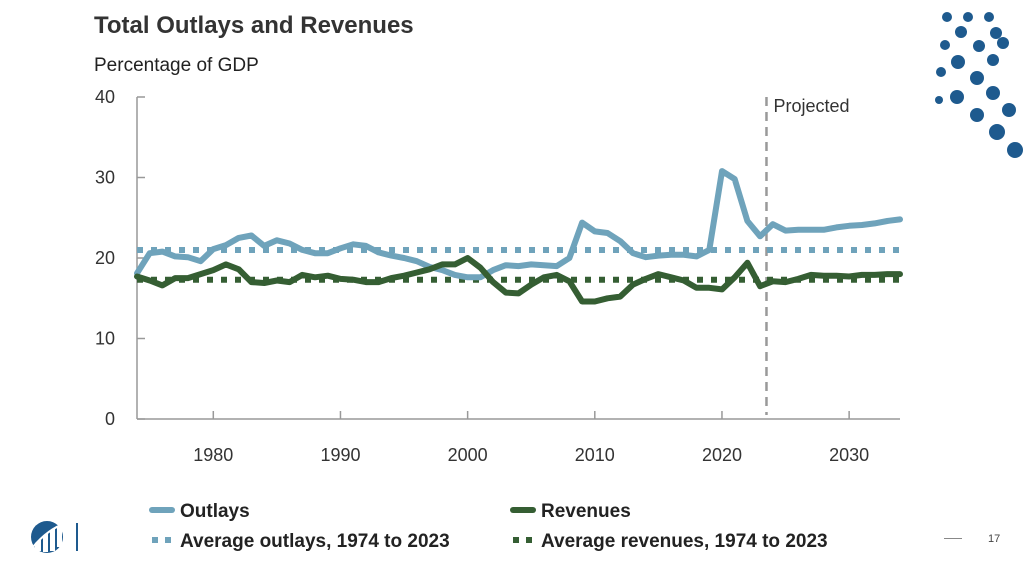 Image resolution: width=1024 pixels, height=576 pixels. What do you see at coordinates (254, 25) in the screenshot?
I see `chart-title: Total Outlays and Revenues` at bounding box center [254, 25].